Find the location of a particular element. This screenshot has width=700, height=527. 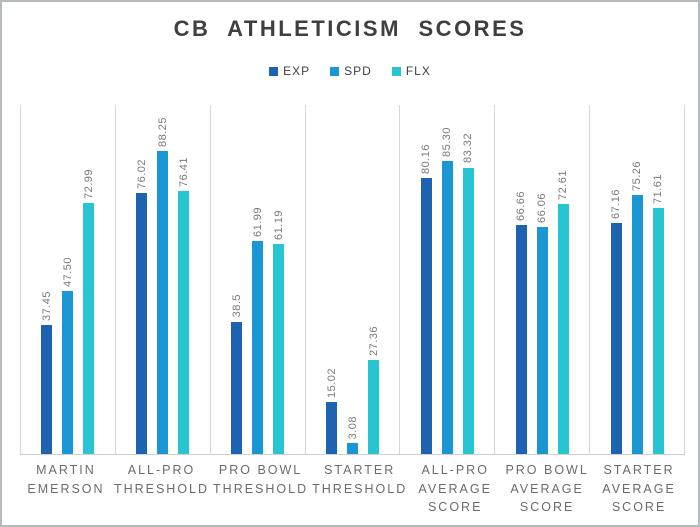

bar-group: 38.5 61.99 61.19 is located at coordinates (257, 279).